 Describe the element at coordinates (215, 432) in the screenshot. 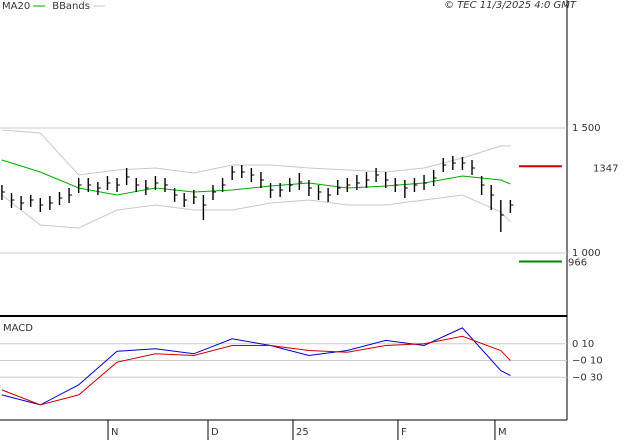

I see `x-tick-label: D` at that location.